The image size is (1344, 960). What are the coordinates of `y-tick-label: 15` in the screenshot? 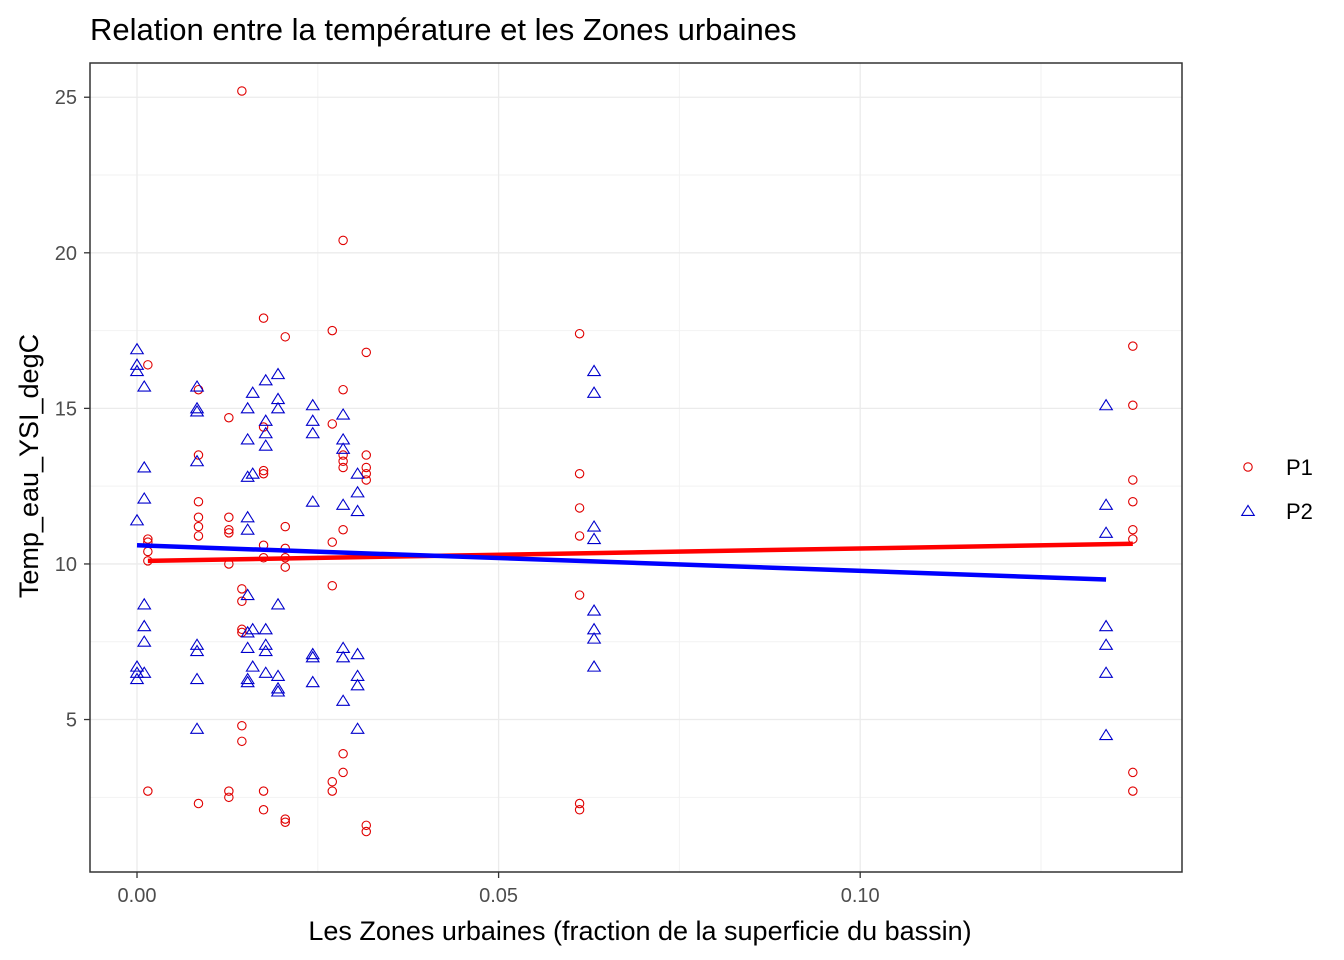 It's located at (66, 409).